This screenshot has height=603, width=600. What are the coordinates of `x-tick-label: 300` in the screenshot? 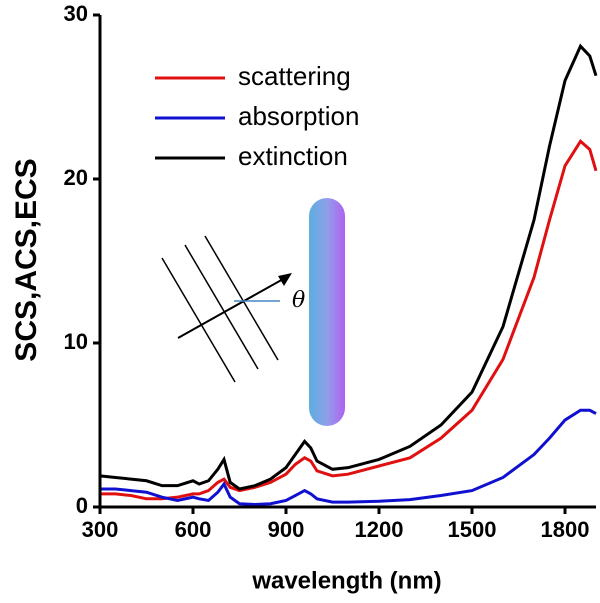 It's located at (100, 529).